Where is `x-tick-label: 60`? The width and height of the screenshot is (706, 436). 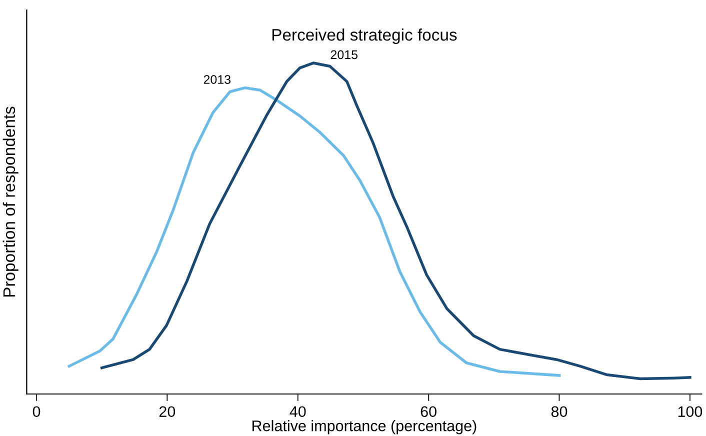 x-tick-label: 60 is located at coordinates (428, 412).